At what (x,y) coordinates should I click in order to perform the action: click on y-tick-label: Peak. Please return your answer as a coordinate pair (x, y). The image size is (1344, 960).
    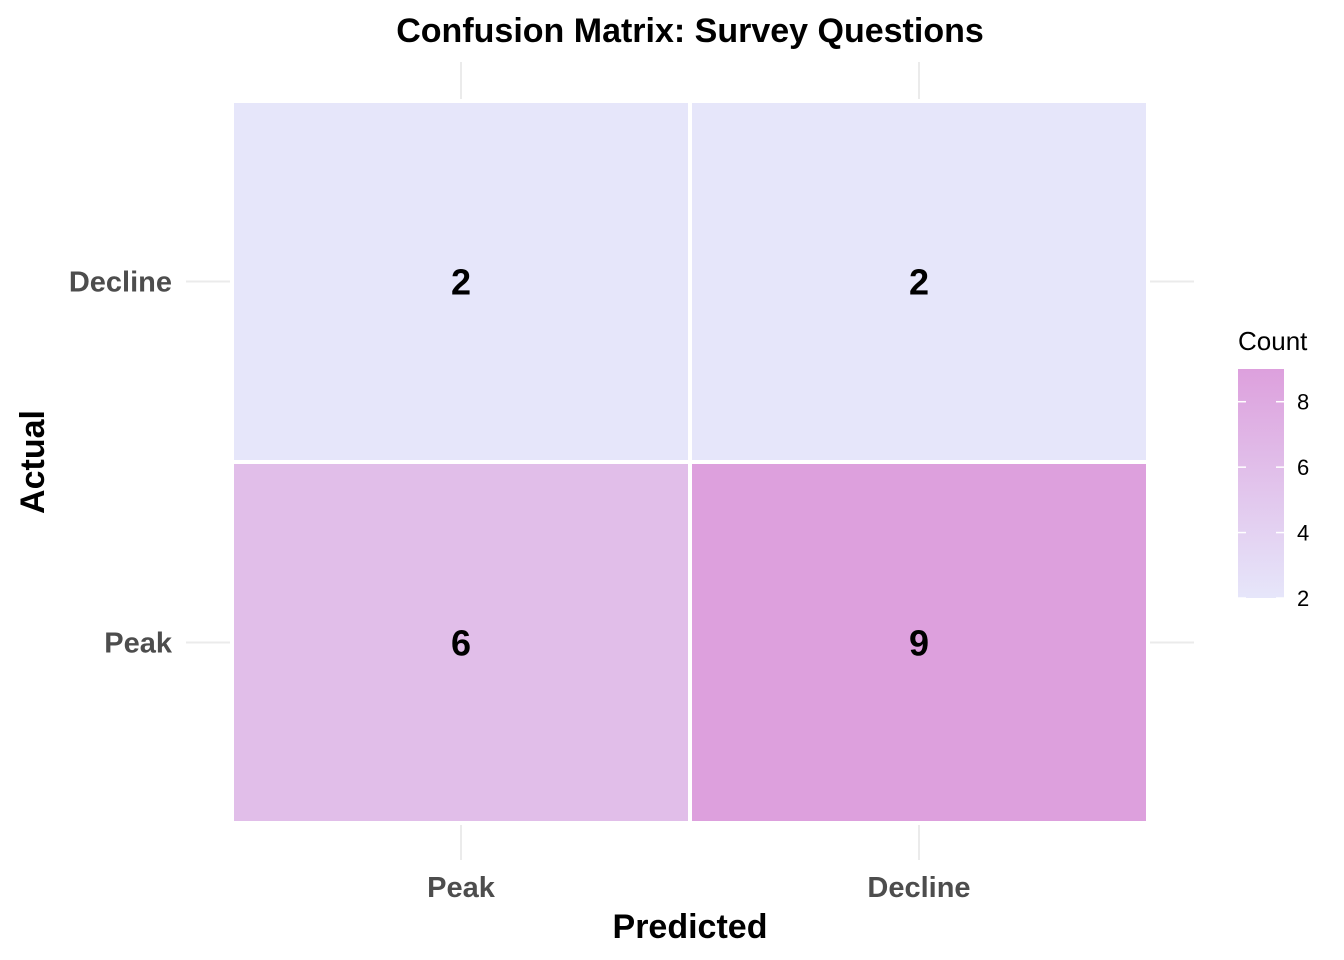
    Looking at the image, I should click on (138, 644).